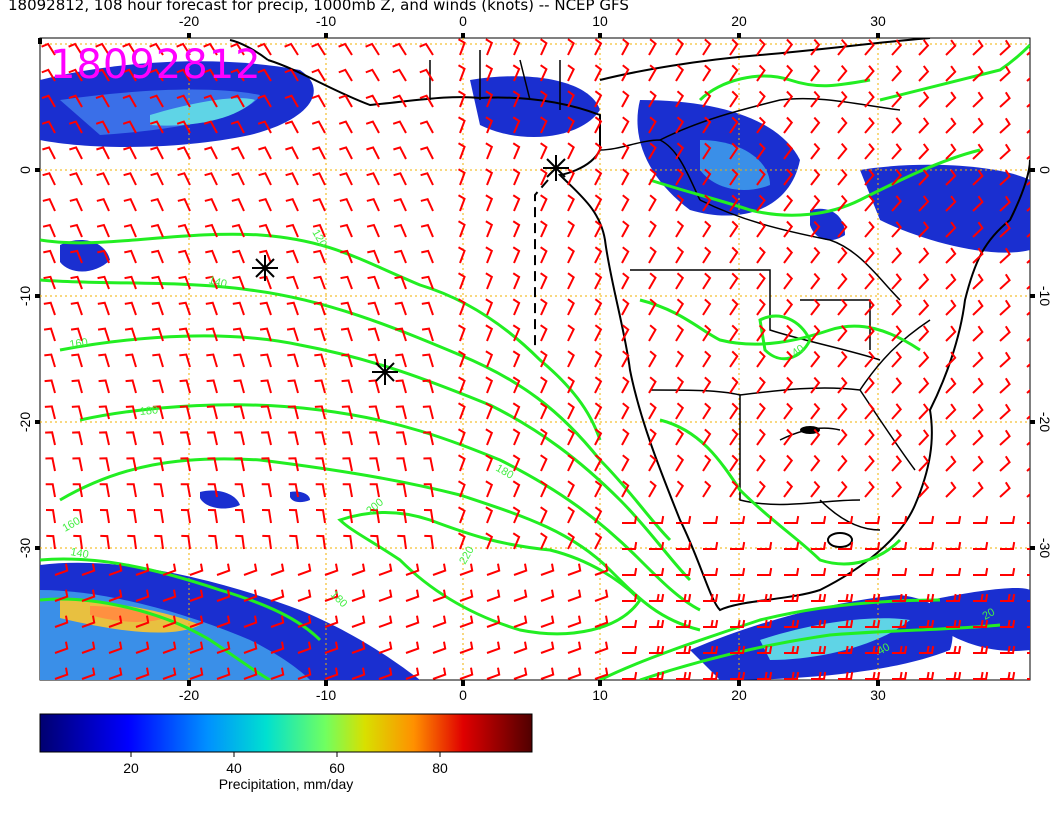 The width and height of the screenshot is (1056, 816). I want to click on lakes, so click(826, 487).